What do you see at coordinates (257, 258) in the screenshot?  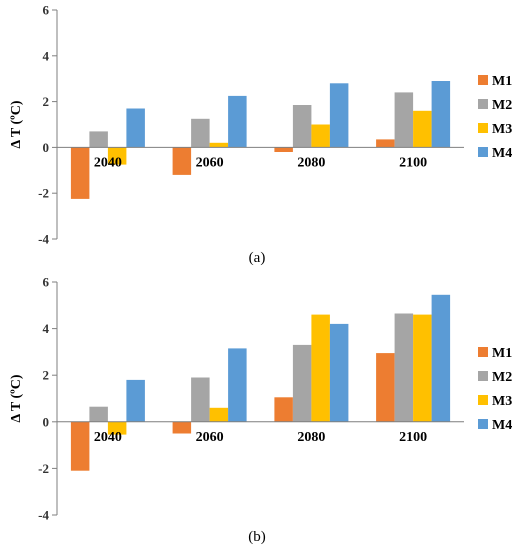 I see `panel-caption: (a)` at bounding box center [257, 258].